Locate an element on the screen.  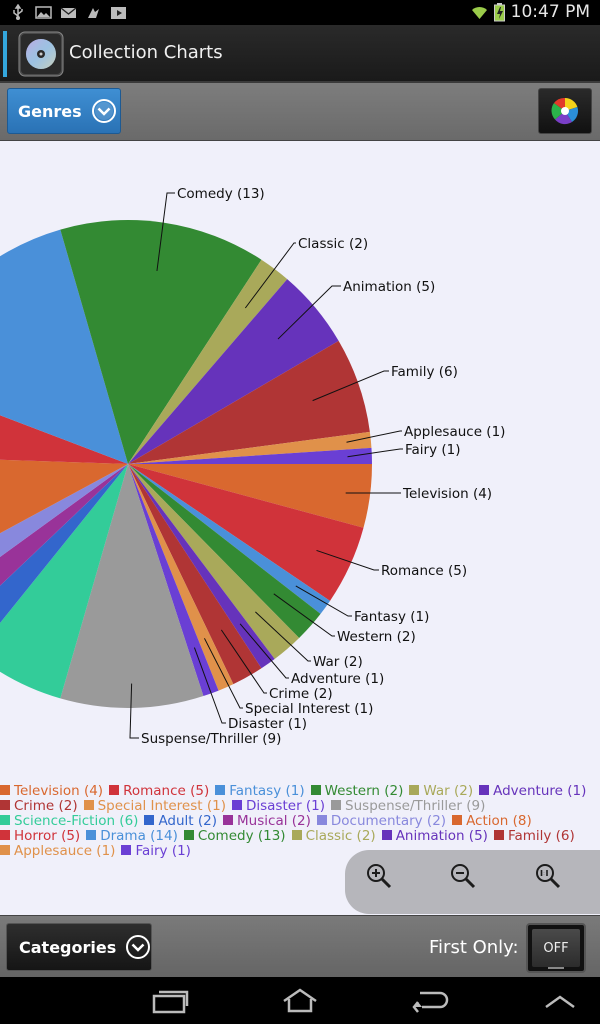
legend-label: Horror (5) is located at coordinates (47, 836).